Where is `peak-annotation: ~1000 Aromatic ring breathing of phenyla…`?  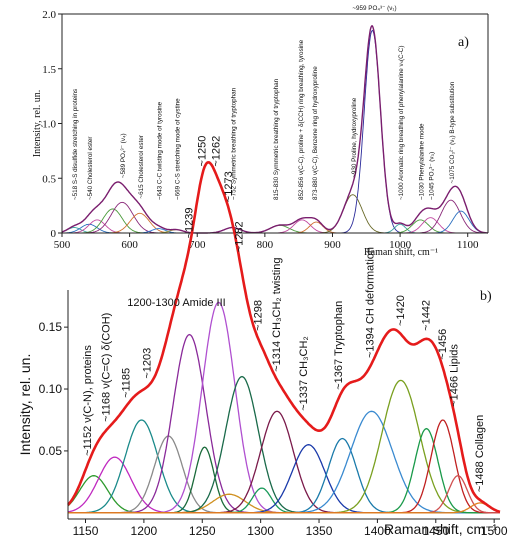
peak-annotation: ~1000 Aromatic ring breathing of phenyla… is located at coordinates (401, 123).